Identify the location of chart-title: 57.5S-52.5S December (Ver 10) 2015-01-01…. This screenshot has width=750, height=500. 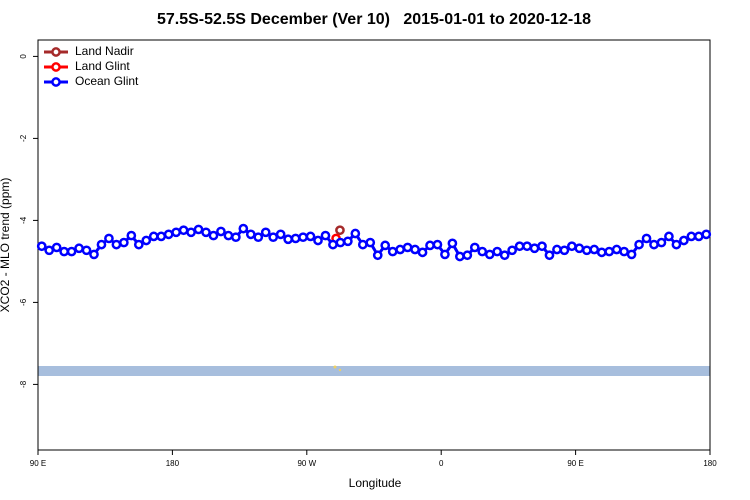
(374, 19).